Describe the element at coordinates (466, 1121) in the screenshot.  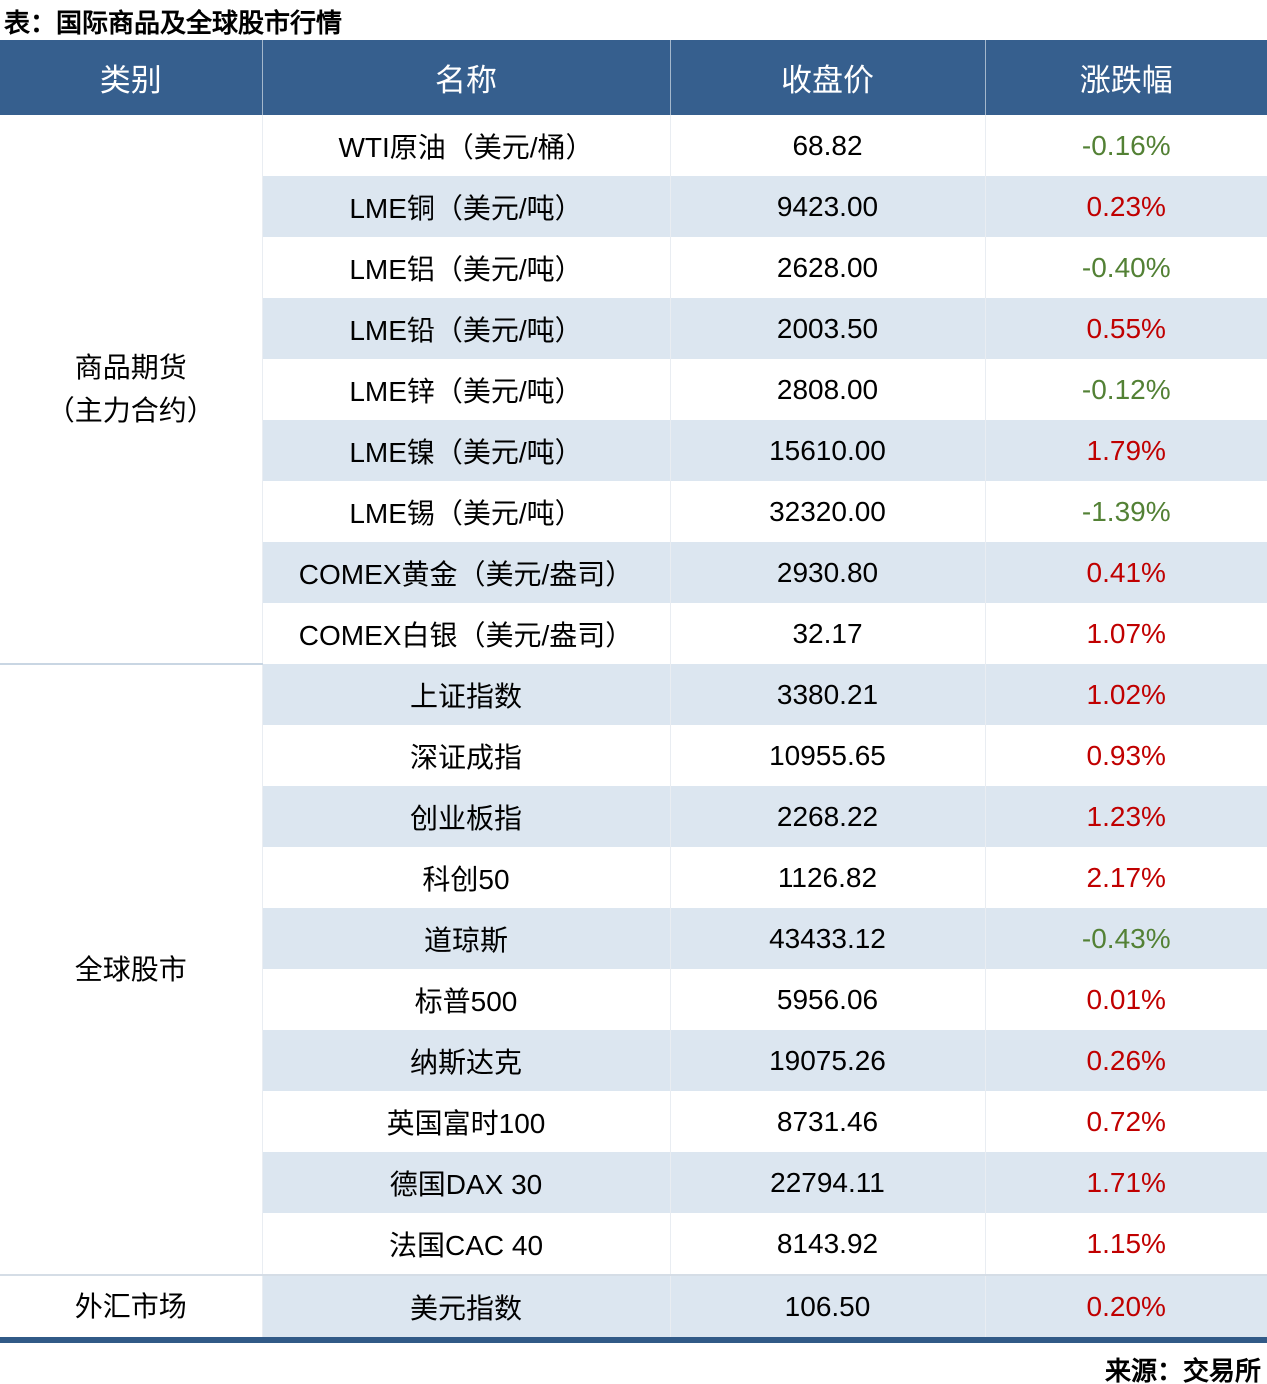
I see `name-cell: 英国富时100` at that location.